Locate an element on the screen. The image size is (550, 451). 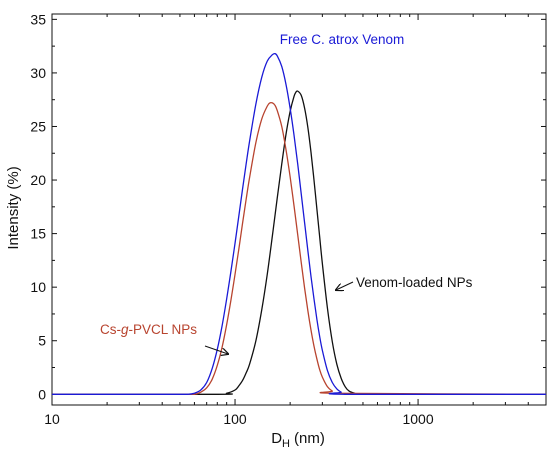
annotation-cs-suffix: -PVCL NPs is located at coordinates (163, 329).